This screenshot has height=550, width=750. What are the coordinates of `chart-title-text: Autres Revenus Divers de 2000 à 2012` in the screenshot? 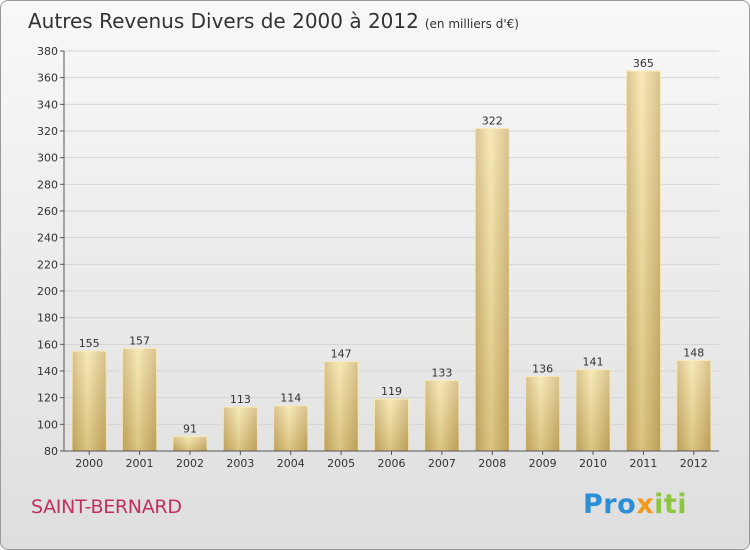 It's located at (223, 21).